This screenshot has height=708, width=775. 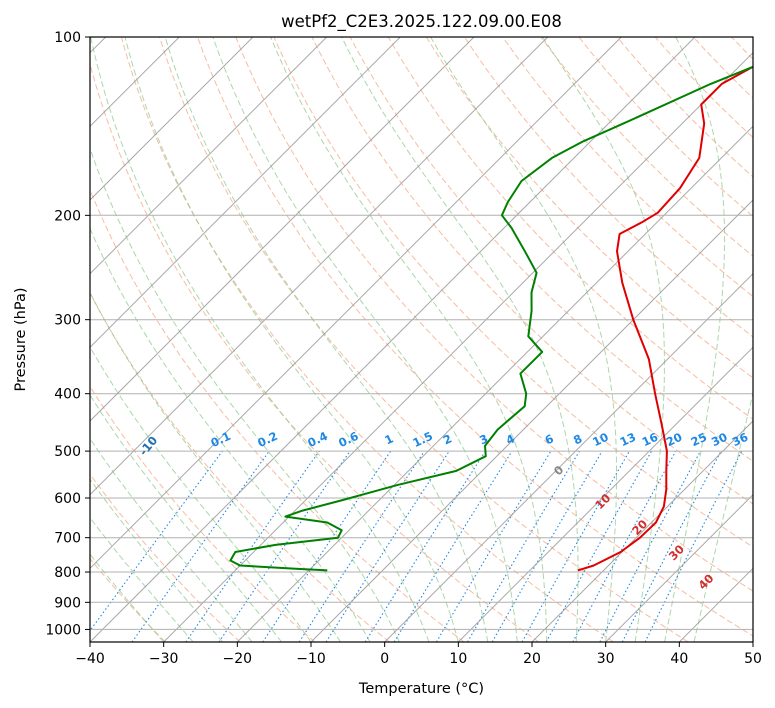 I want to click on y-tick-label: 200, so click(x=67, y=216).